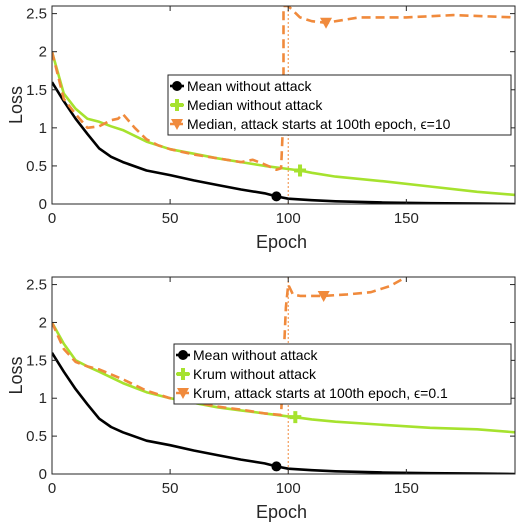 This screenshot has width=518, height=524. What do you see at coordinates (255, 105) in the screenshot?
I see `legend-label-1: Median without attack` at bounding box center [255, 105].